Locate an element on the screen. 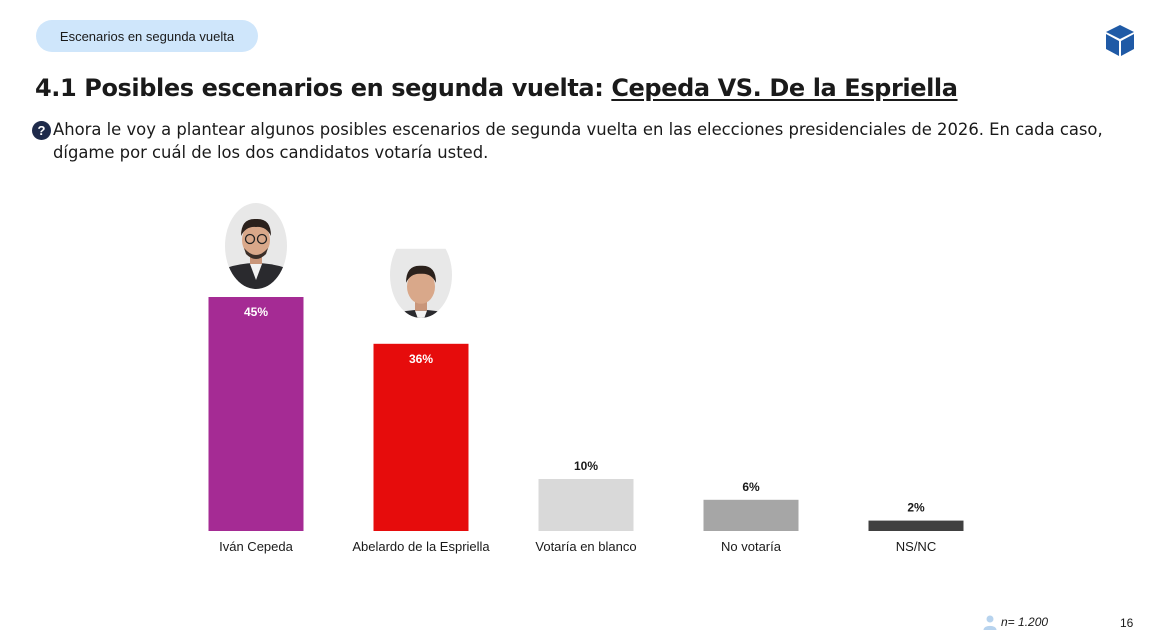 The height and width of the screenshot is (644, 1164). page-title-matchup: Cepeda VS. De la Espriella is located at coordinates (784, 88).